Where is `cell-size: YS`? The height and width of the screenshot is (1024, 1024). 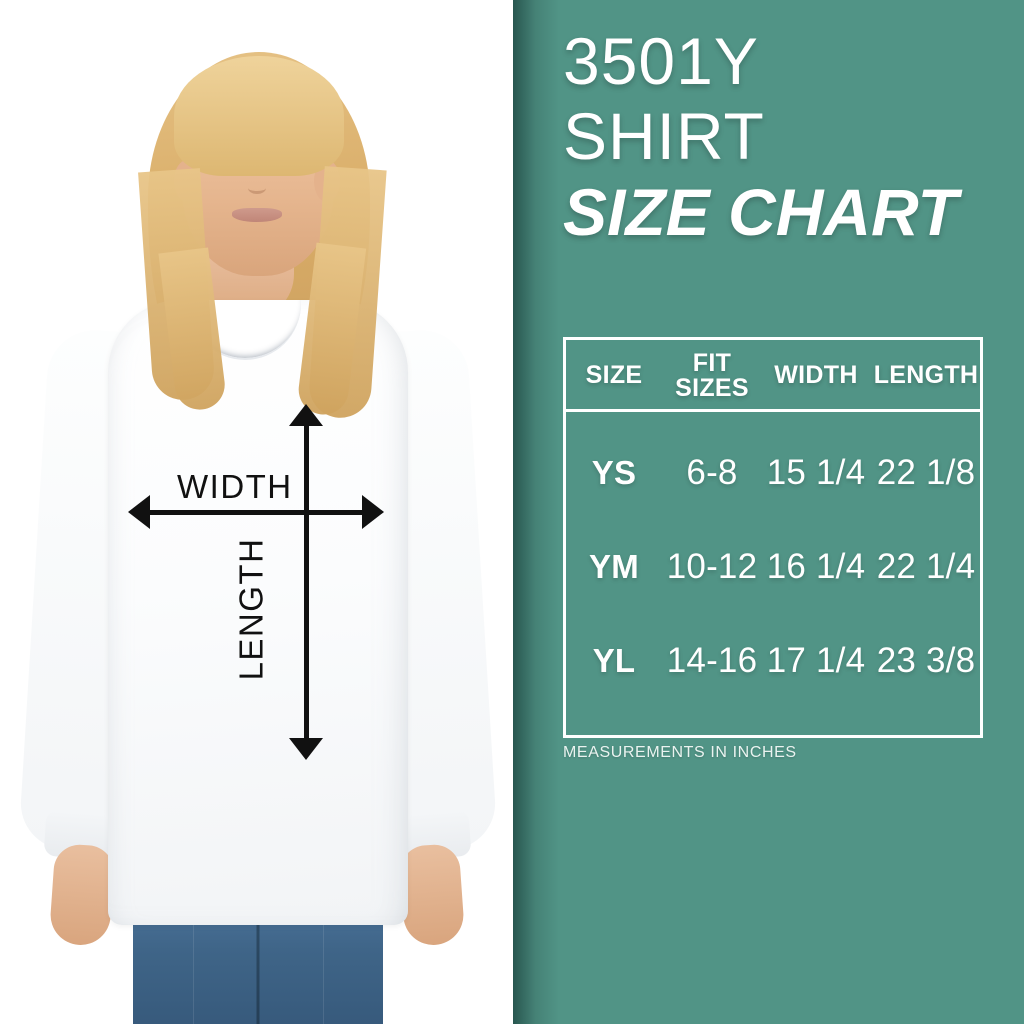 cell-size: YS is located at coordinates (614, 472).